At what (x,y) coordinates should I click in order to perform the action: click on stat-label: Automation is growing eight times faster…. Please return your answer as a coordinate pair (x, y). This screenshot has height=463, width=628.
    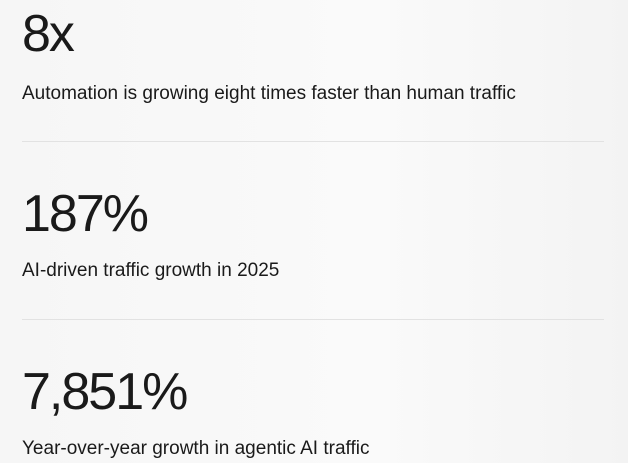
    Looking at the image, I should click on (269, 93).